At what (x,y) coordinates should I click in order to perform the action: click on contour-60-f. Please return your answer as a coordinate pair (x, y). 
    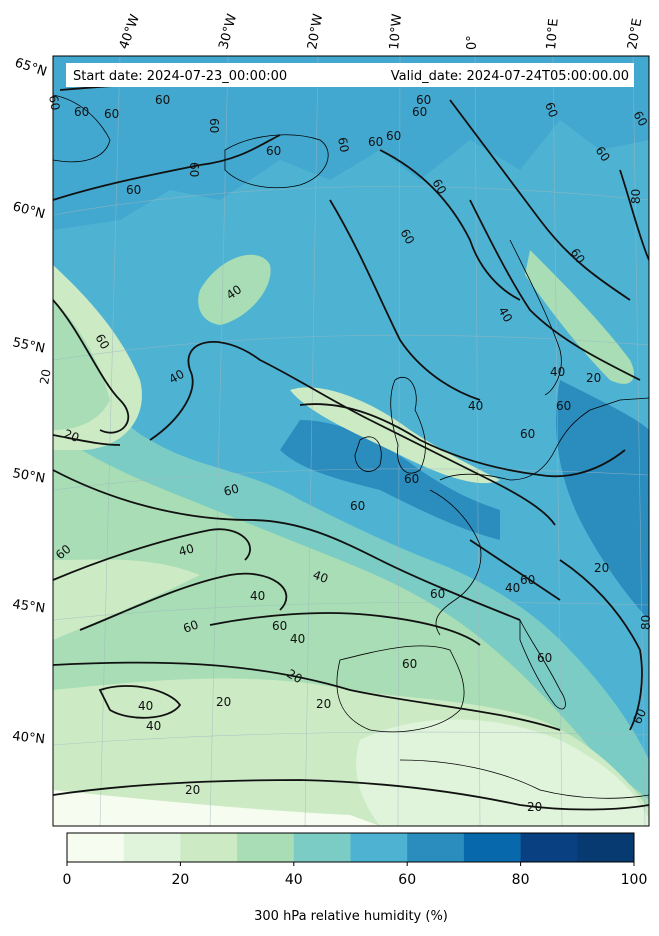
    Looking at the image, I should click on (540, 200).